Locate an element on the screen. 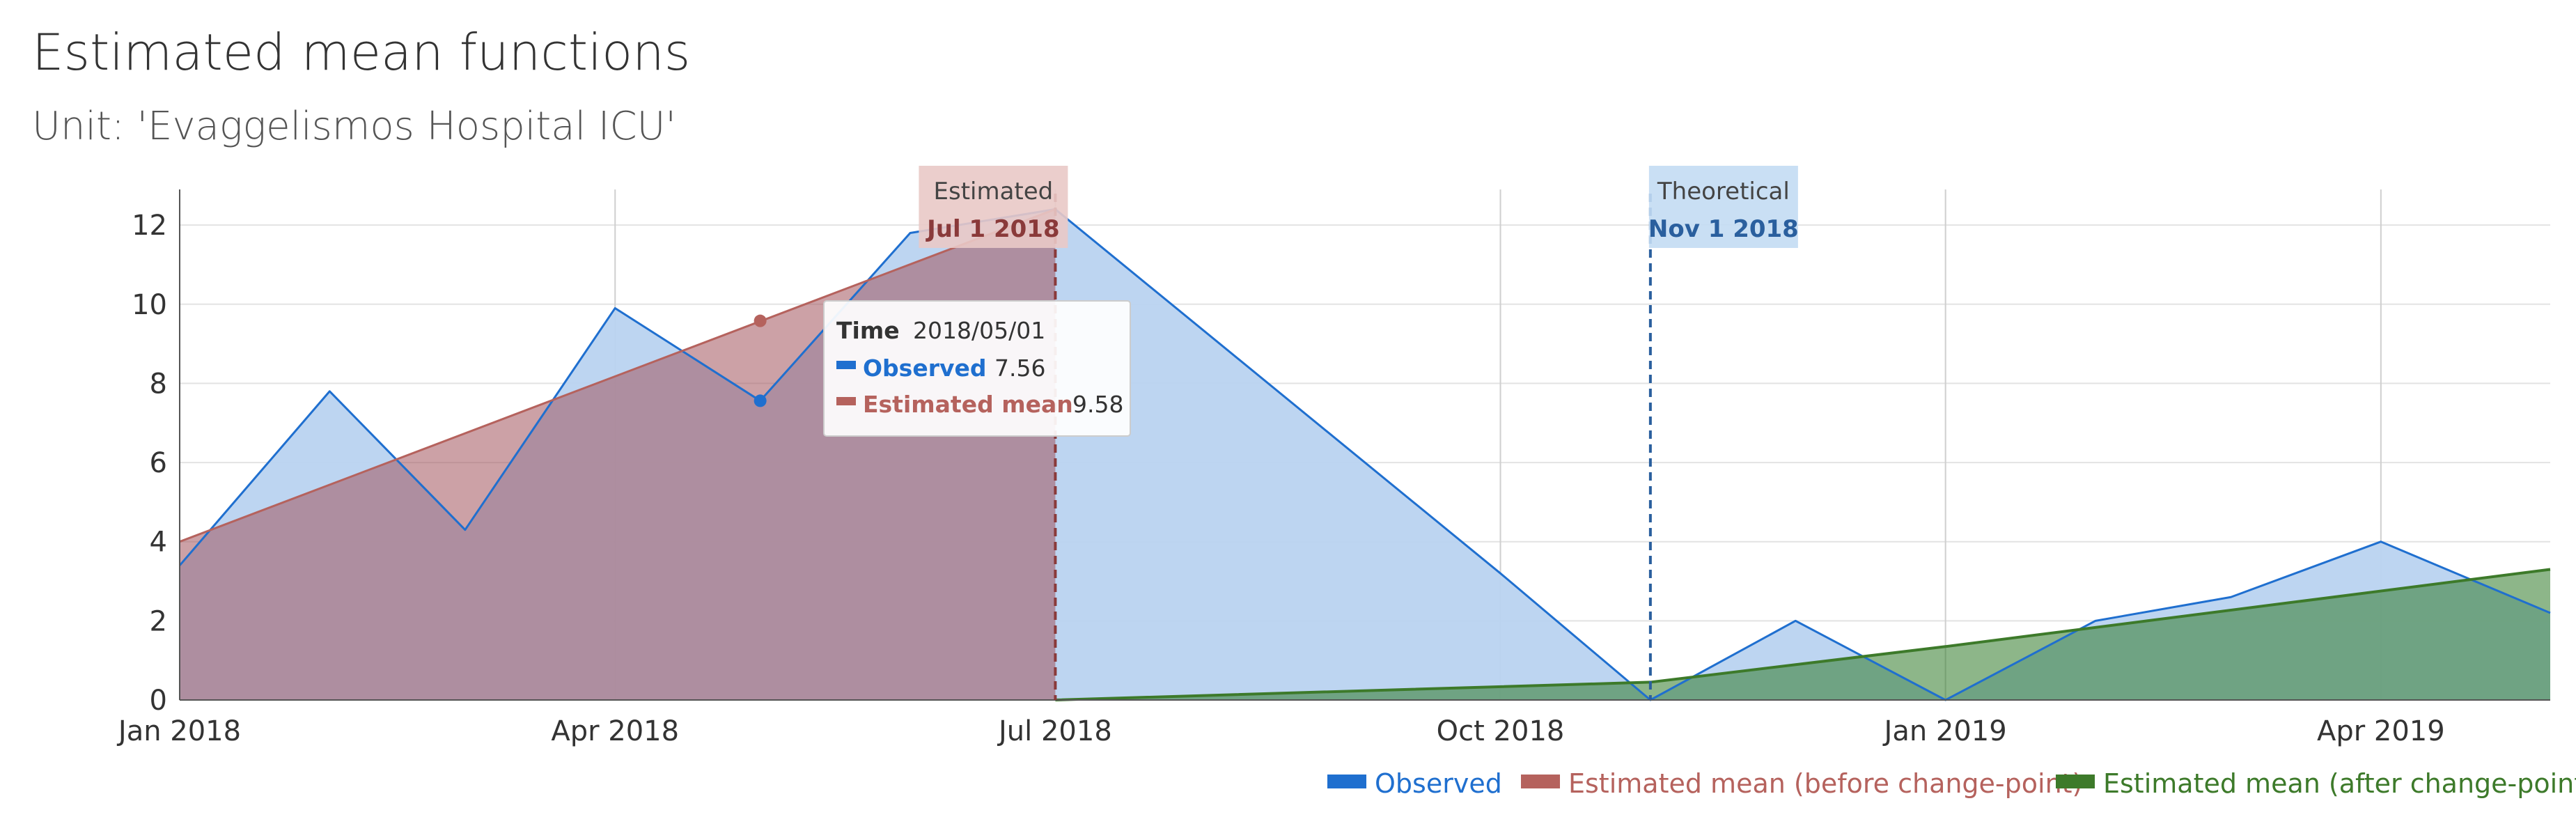 The width and height of the screenshot is (2576, 817). y-tick-label: 0 is located at coordinates (158, 701).